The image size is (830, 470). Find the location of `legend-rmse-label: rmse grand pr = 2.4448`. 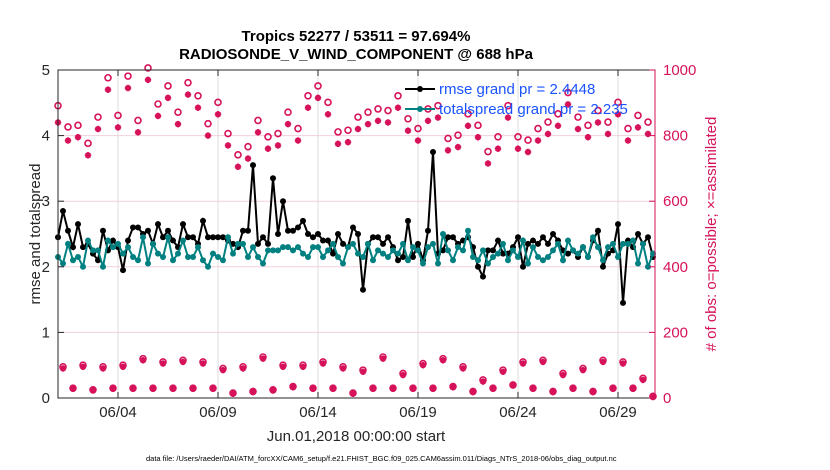

legend-rmse-label: rmse grand pr = 2.4448 is located at coordinates (517, 89).